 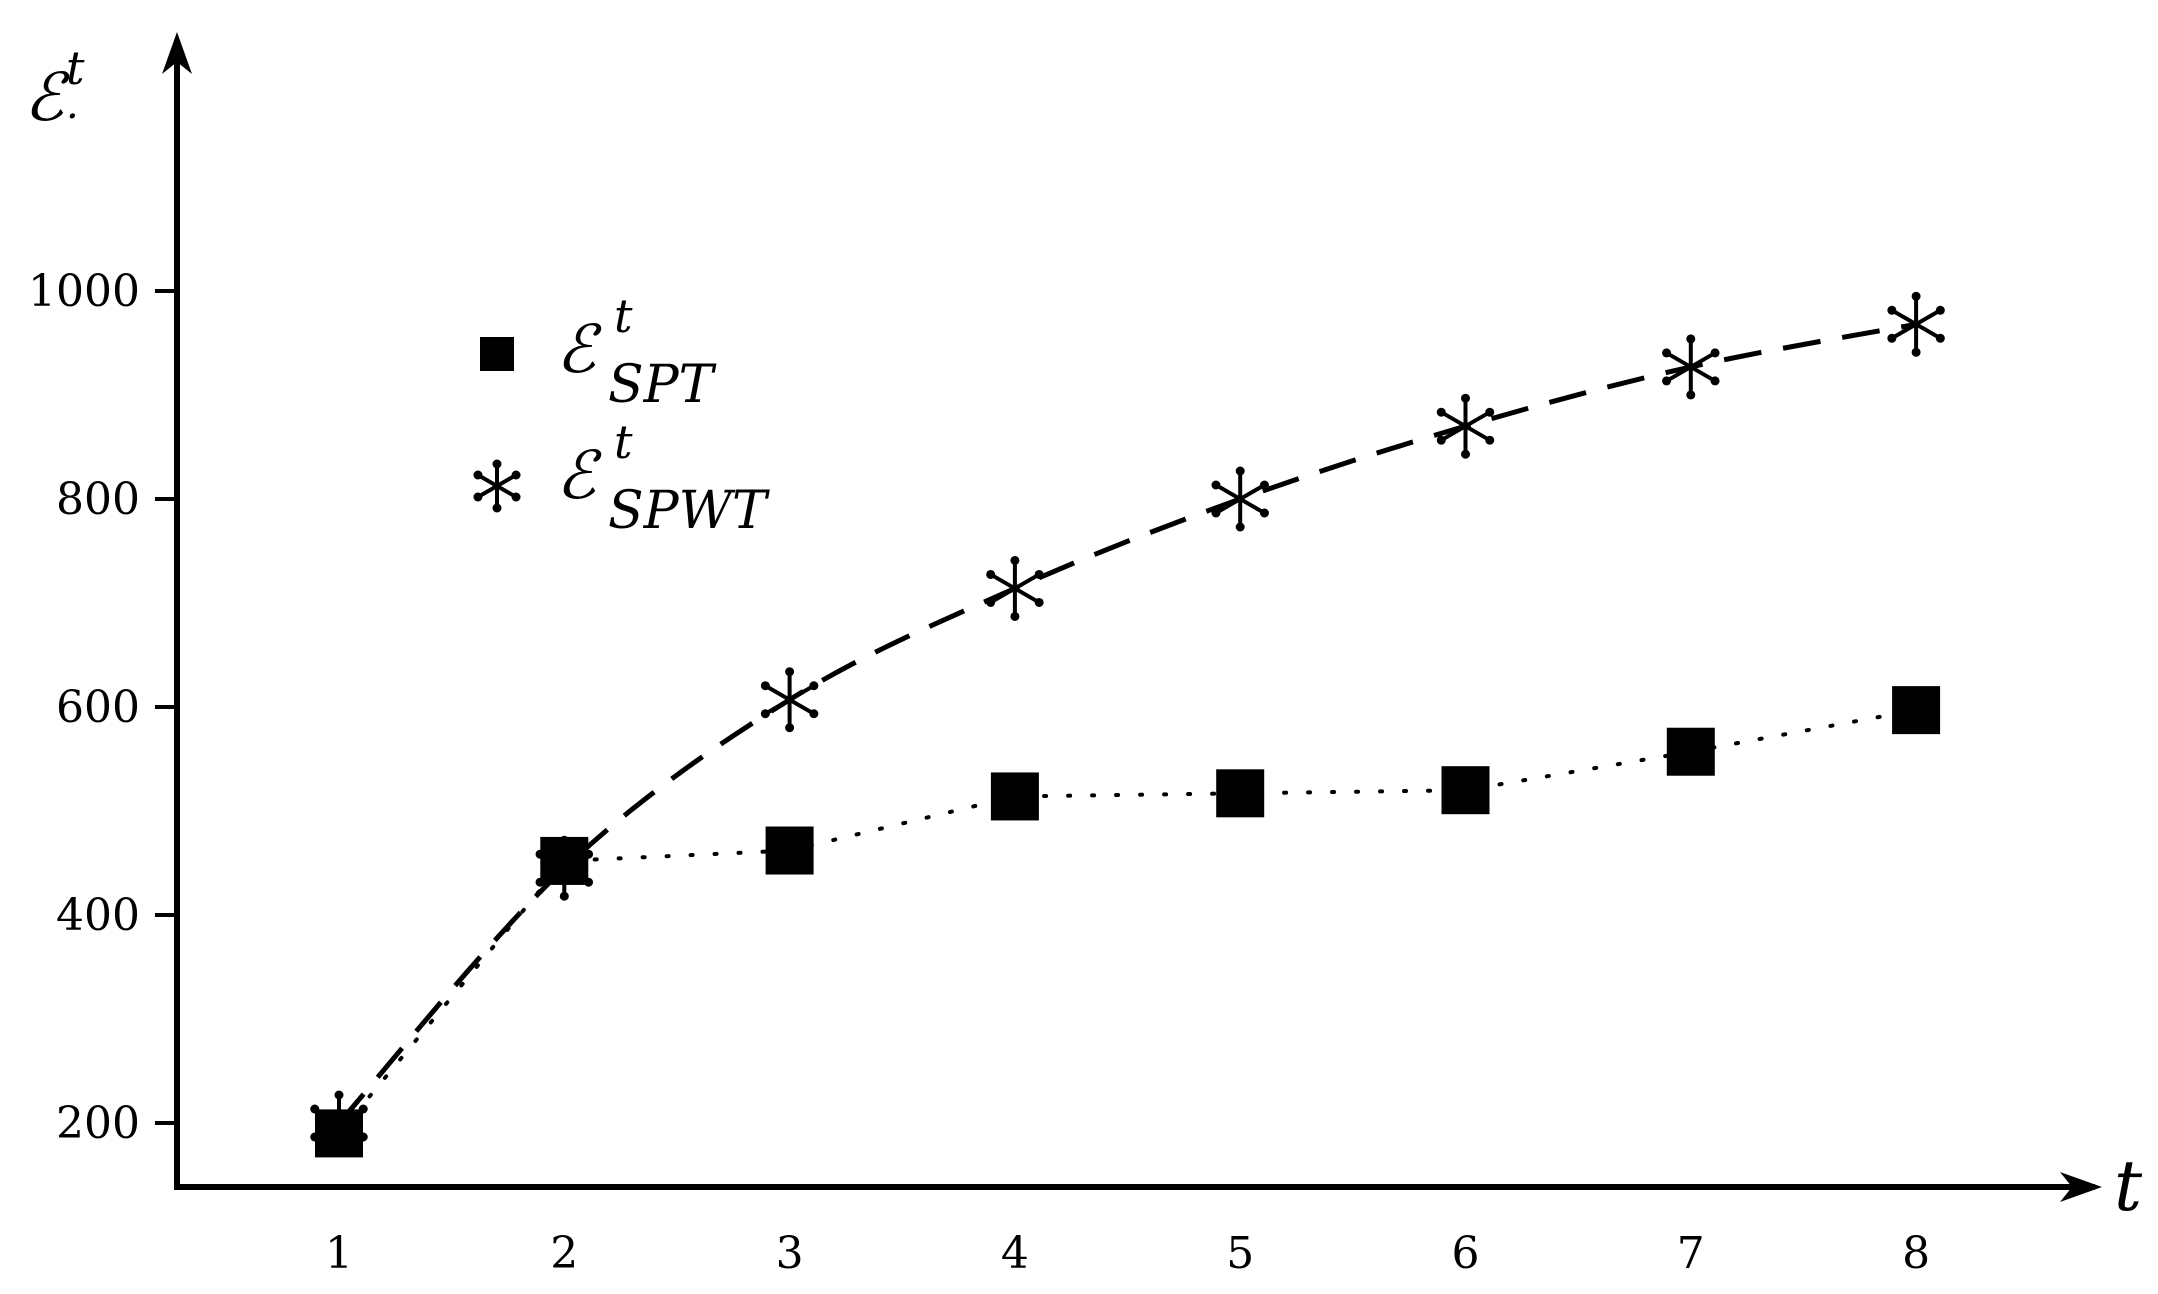 What do you see at coordinates (1127, 1253) in the screenshot?
I see `x-ticks: 1 2 3 4 5 6 7 8` at bounding box center [1127, 1253].